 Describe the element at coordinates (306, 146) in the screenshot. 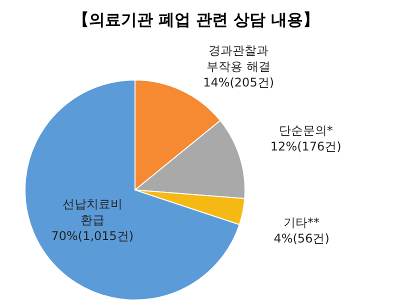

I see `data-label: 12%(176건)` at that location.